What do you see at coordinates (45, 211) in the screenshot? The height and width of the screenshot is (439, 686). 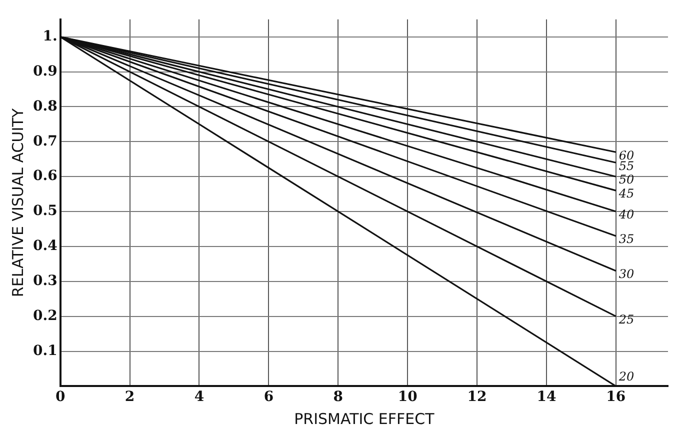 I see `y-tick-label: 0.5` at bounding box center [45, 211].